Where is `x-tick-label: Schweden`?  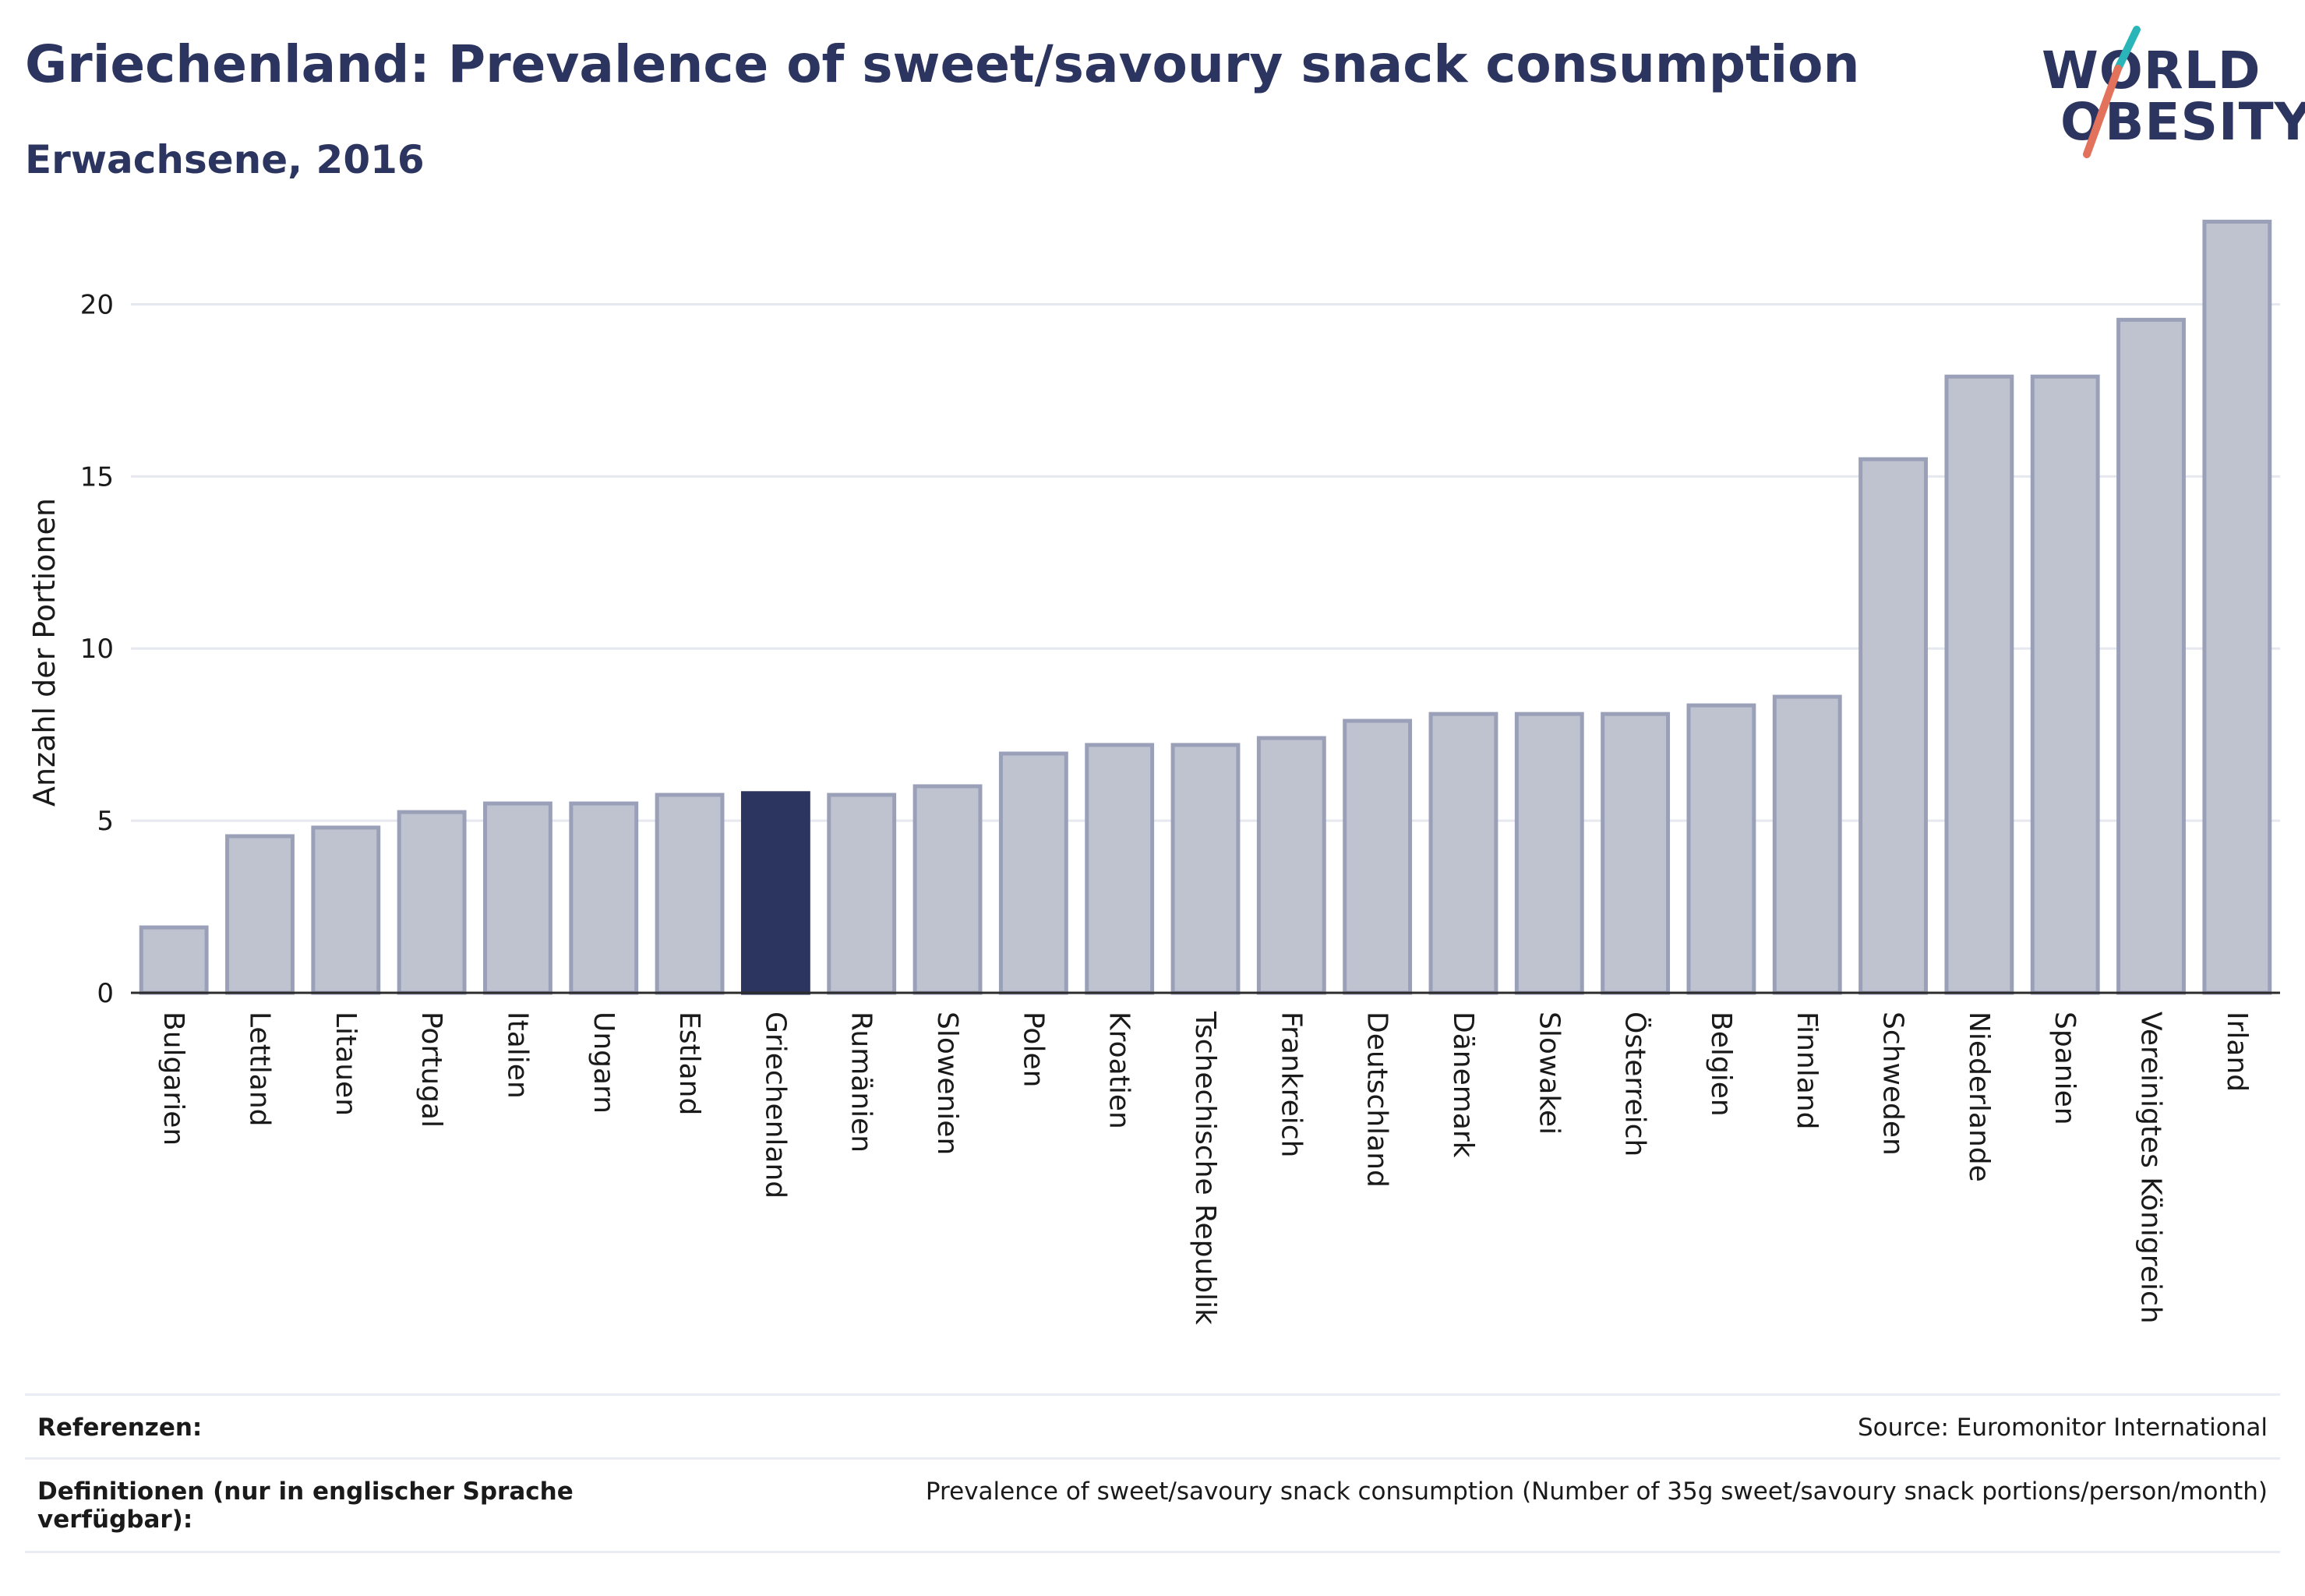 x-tick-label: Schweden is located at coordinates (1893, 1084).